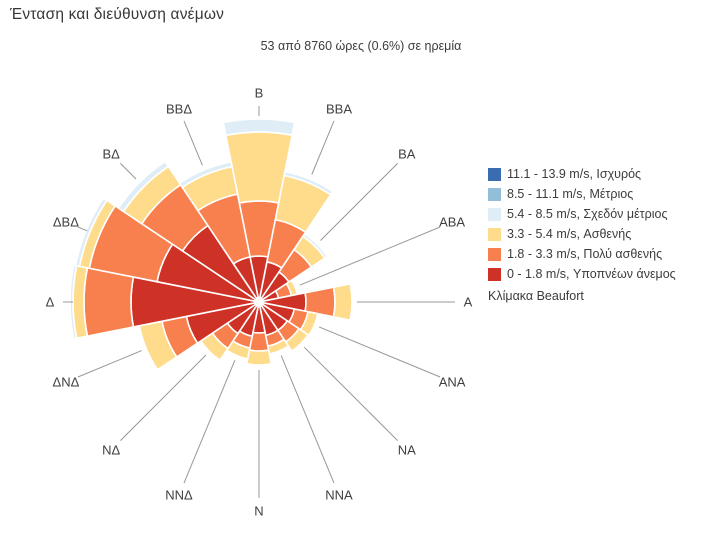  I want to click on direction-label-ΝΝΔ: ΝΝΔ, so click(179, 495).